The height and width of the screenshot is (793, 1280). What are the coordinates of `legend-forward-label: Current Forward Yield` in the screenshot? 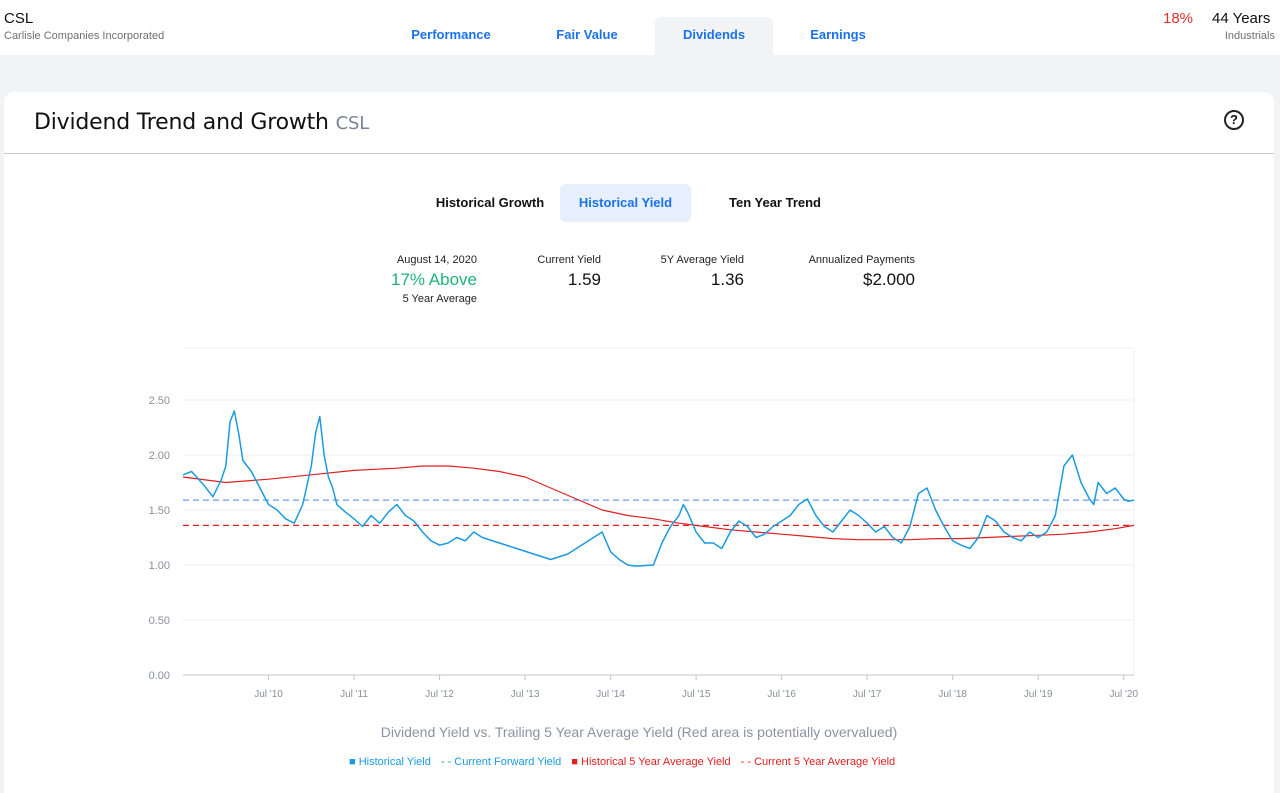 It's located at (508, 762).